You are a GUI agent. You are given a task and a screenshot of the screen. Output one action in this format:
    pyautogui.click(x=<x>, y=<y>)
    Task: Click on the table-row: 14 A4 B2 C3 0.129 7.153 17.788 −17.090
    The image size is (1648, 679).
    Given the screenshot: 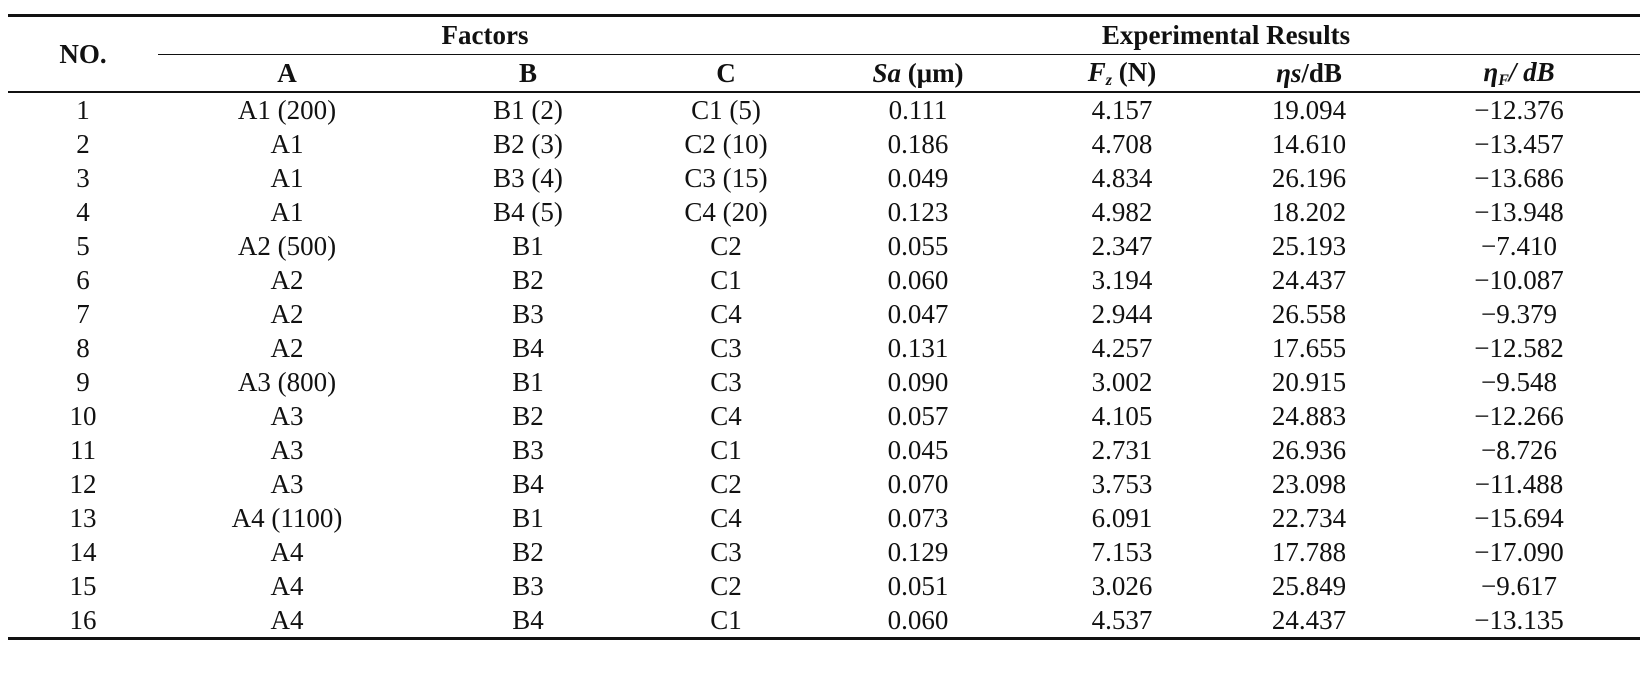 What is the action you would take?
    pyautogui.click(x=824, y=552)
    